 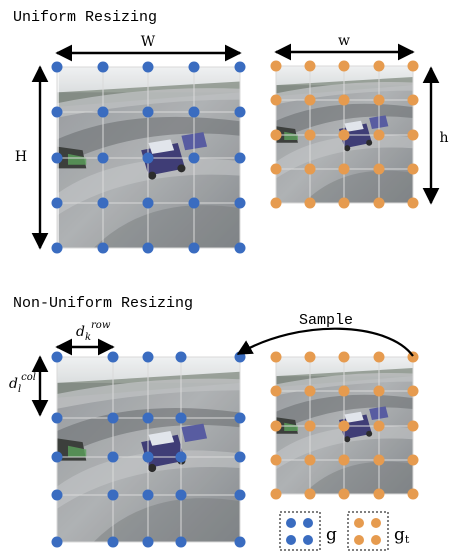 I want to click on uniform-source-grid-points, so click(x=148, y=157).